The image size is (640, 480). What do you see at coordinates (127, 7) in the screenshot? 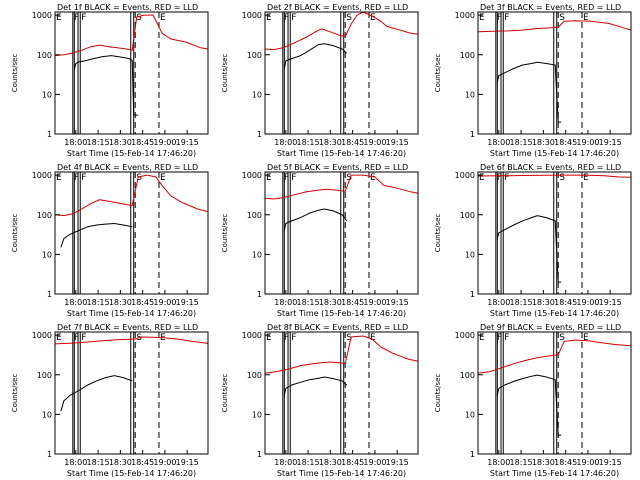
I see `panel-title: Det 1f BLACK = Events, RED = LLD` at bounding box center [127, 7].